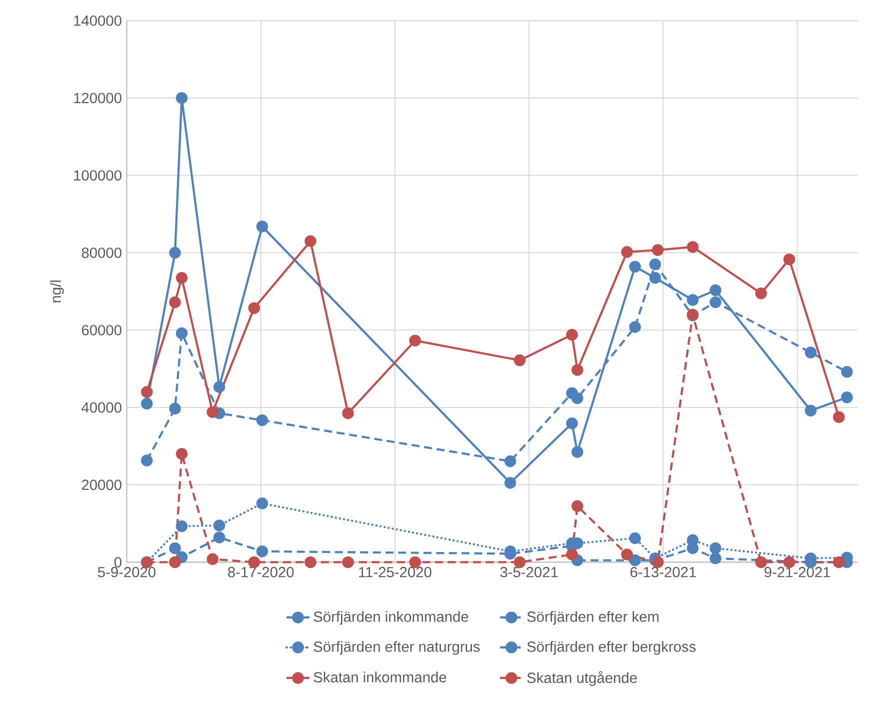  What do you see at coordinates (397, 647) in the screenshot?
I see `legend-label: Sörfjärden efter naturgrus` at bounding box center [397, 647].